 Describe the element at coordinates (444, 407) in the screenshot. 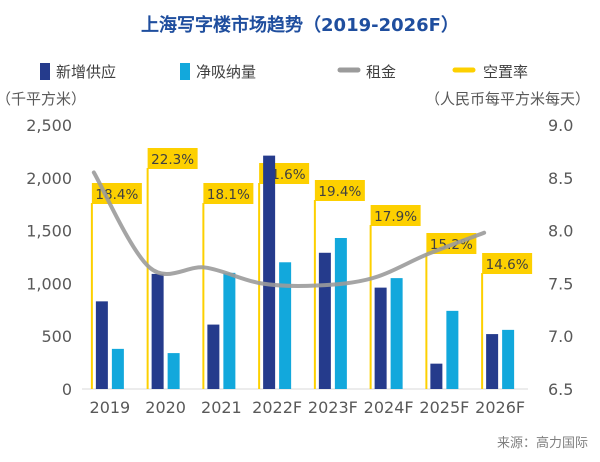

I see `x-tick-label: 2025F` at that location.